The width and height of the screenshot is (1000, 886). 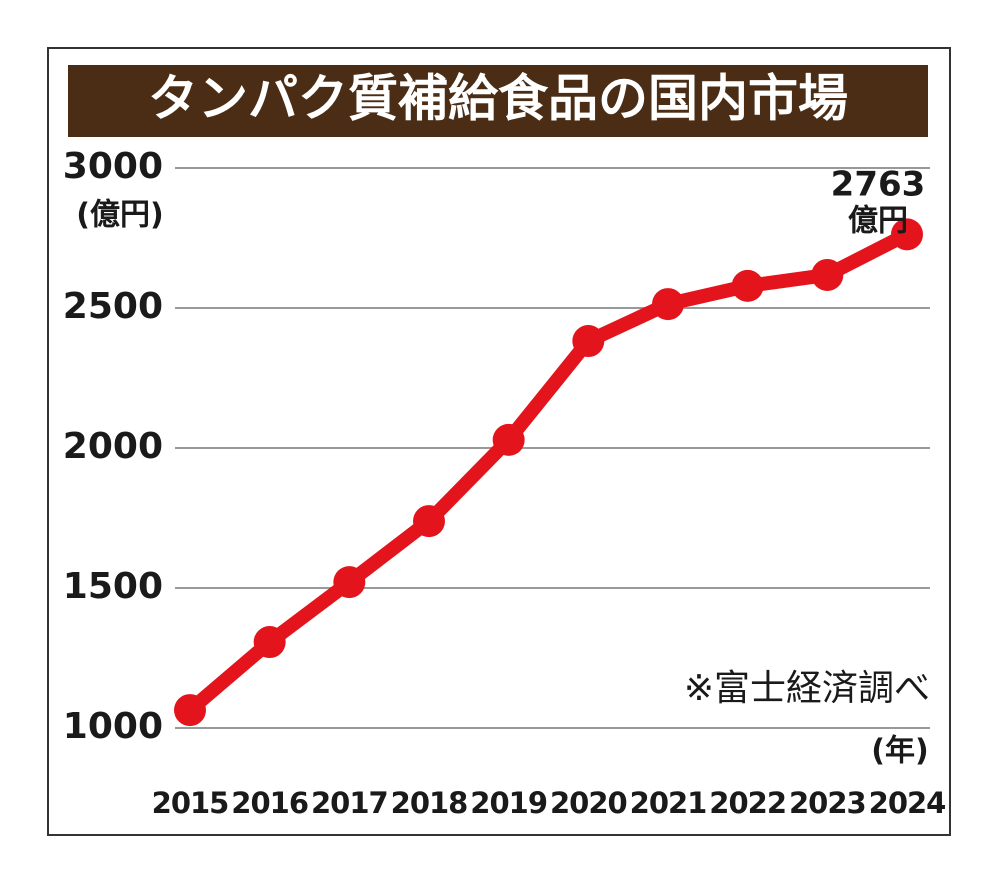 I want to click on data-label-unit: 億円, so click(x=878, y=221).